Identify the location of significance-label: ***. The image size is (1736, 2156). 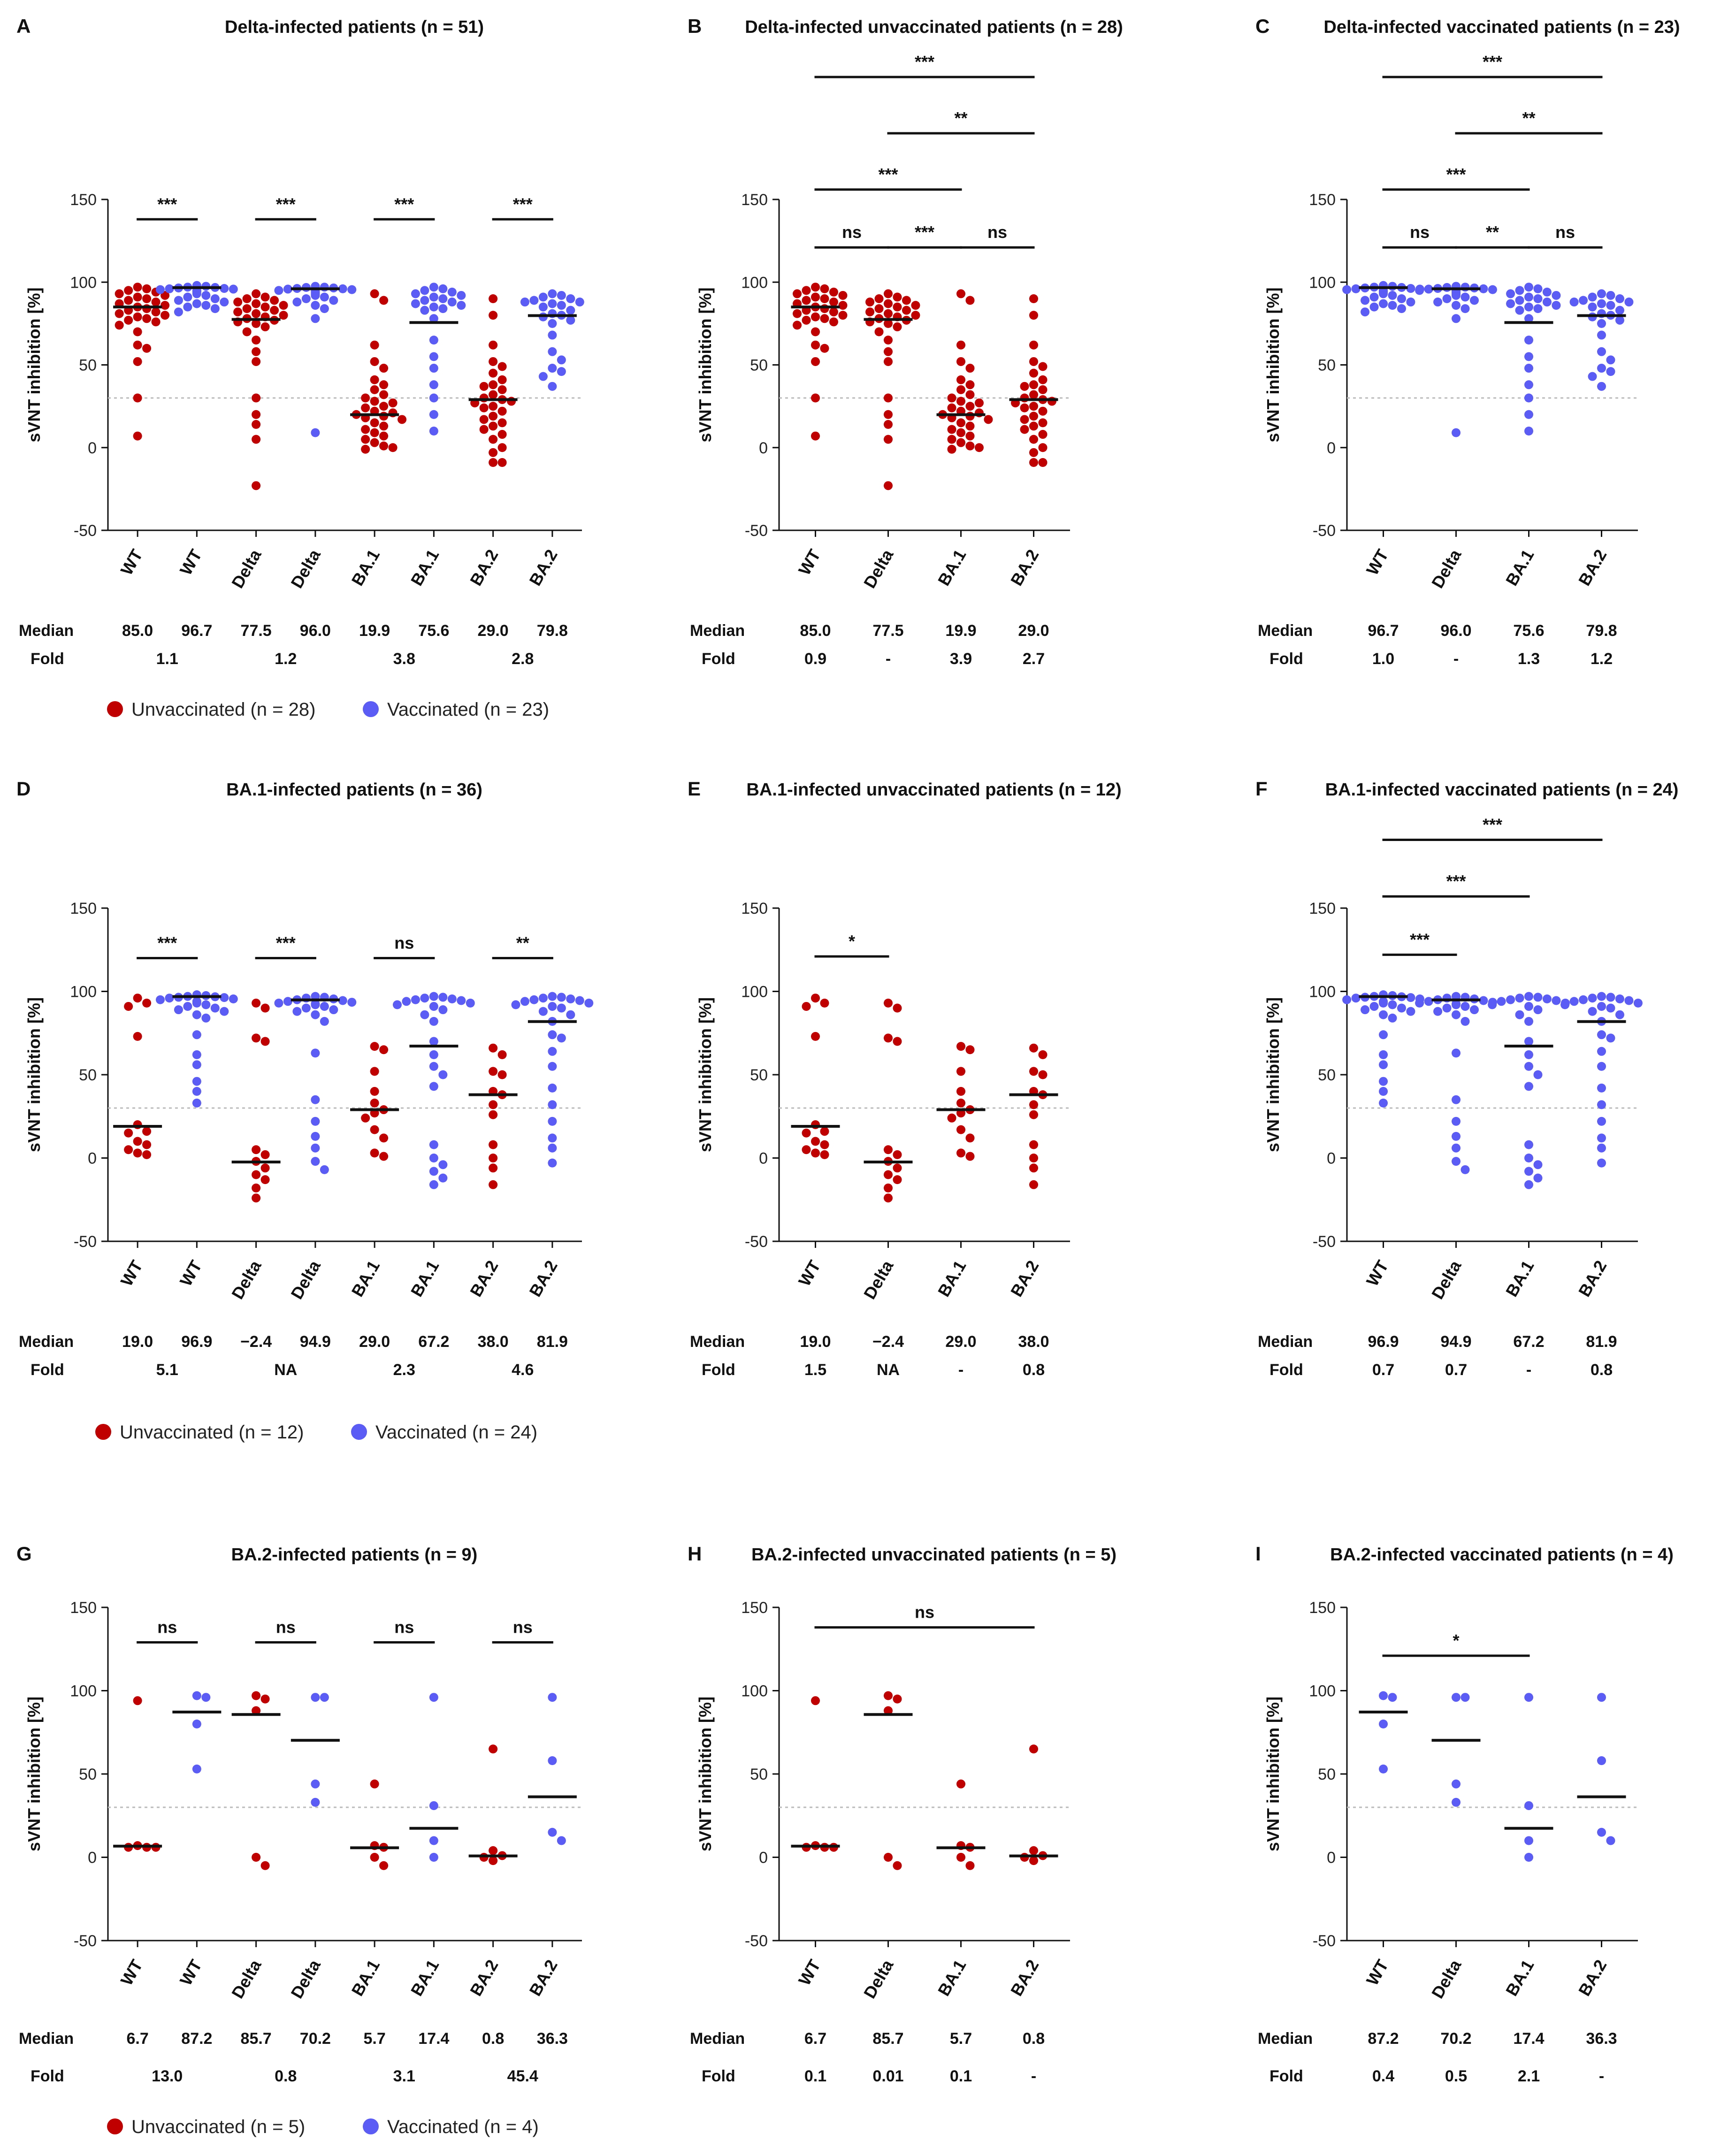
(523, 204).